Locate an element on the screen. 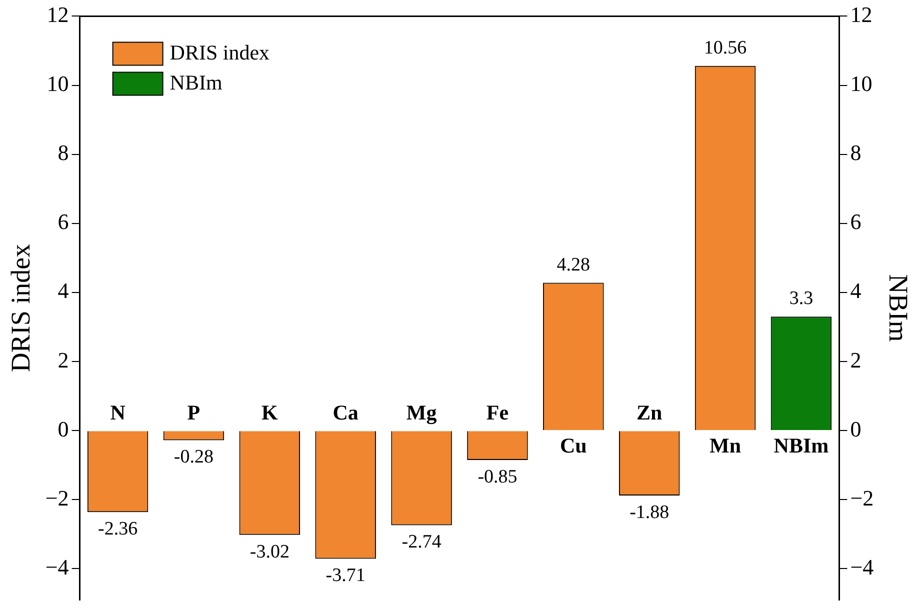 The height and width of the screenshot is (616, 919). y-tick-label: 12 is located at coordinates (57, 14).